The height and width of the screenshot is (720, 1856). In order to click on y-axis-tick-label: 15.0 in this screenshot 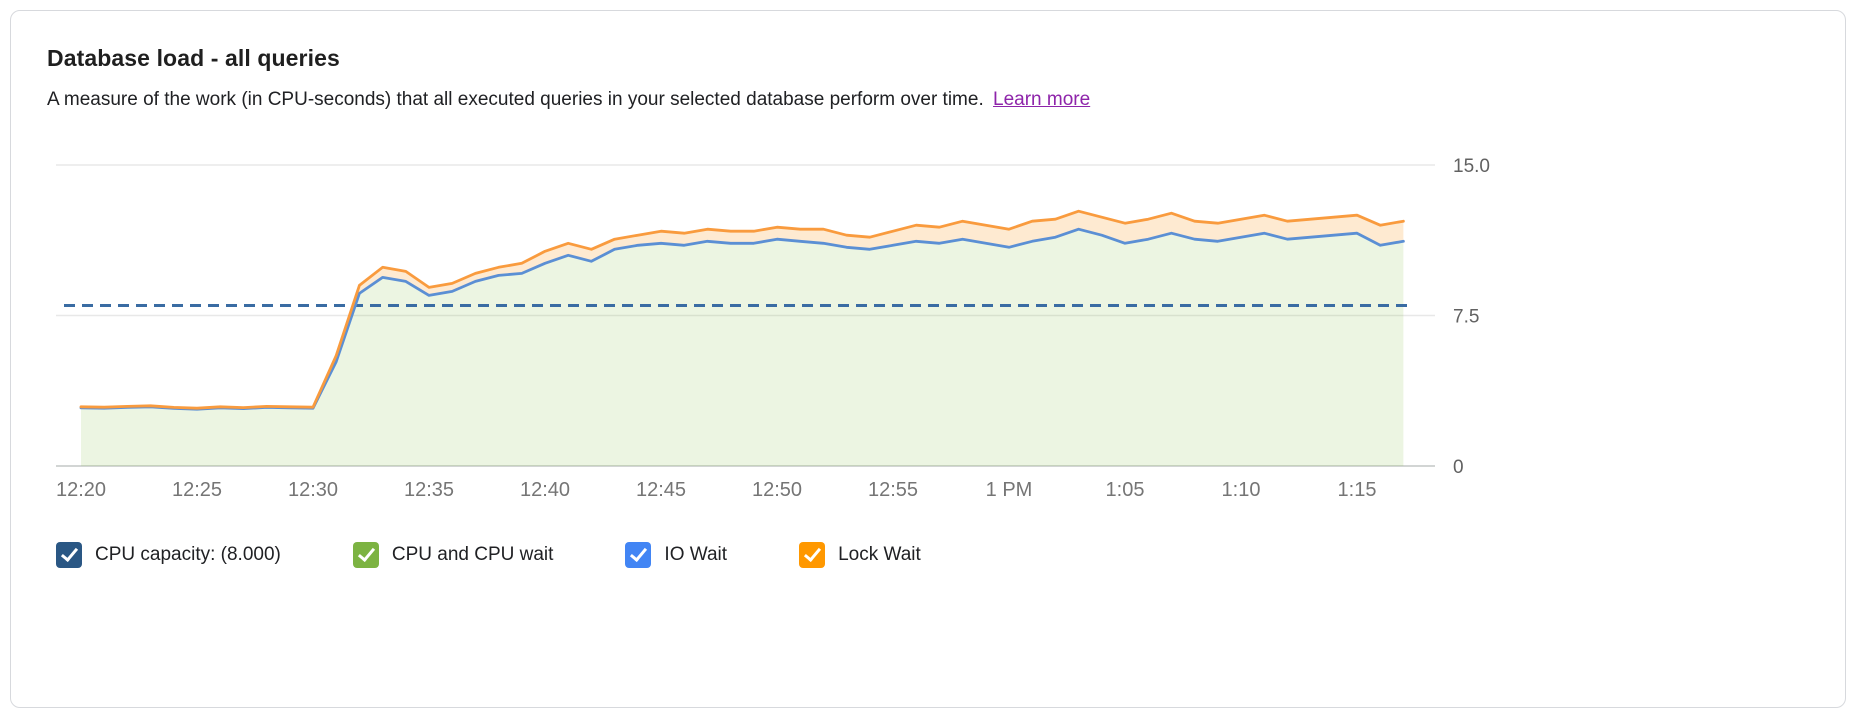, I will do `click(1471, 166)`.